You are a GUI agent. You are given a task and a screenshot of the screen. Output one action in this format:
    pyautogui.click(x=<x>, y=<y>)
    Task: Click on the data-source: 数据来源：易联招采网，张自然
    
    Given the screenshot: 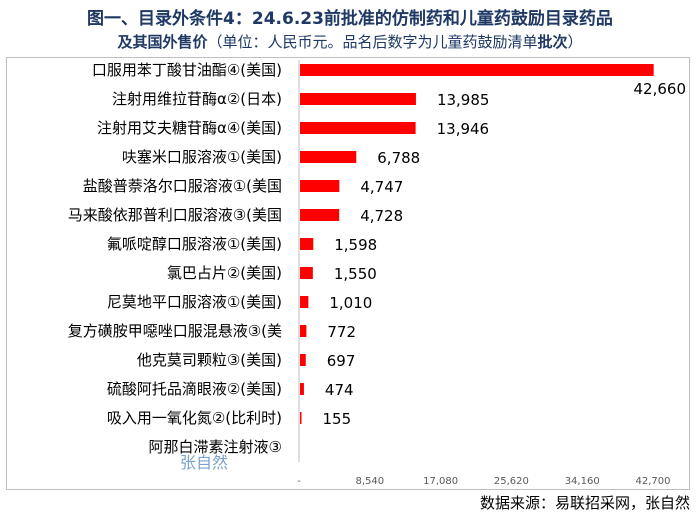 What is the action you would take?
    pyautogui.click(x=584, y=503)
    